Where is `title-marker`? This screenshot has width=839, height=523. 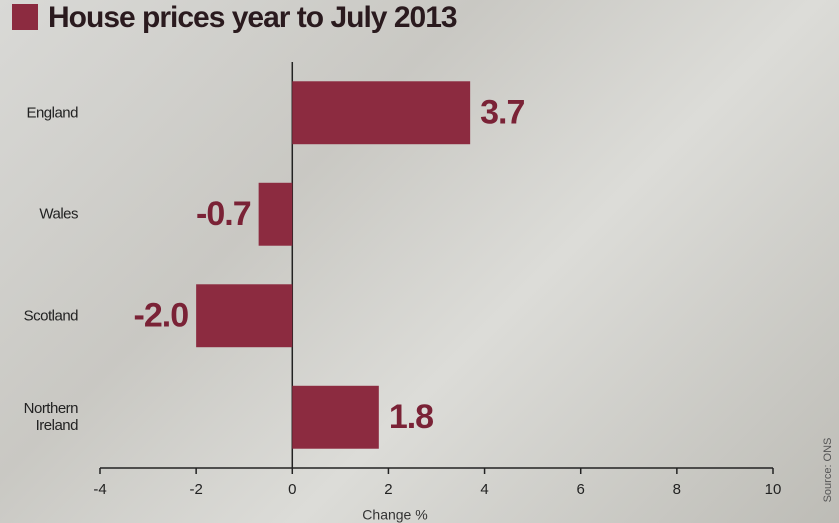 title-marker is located at coordinates (25, 17).